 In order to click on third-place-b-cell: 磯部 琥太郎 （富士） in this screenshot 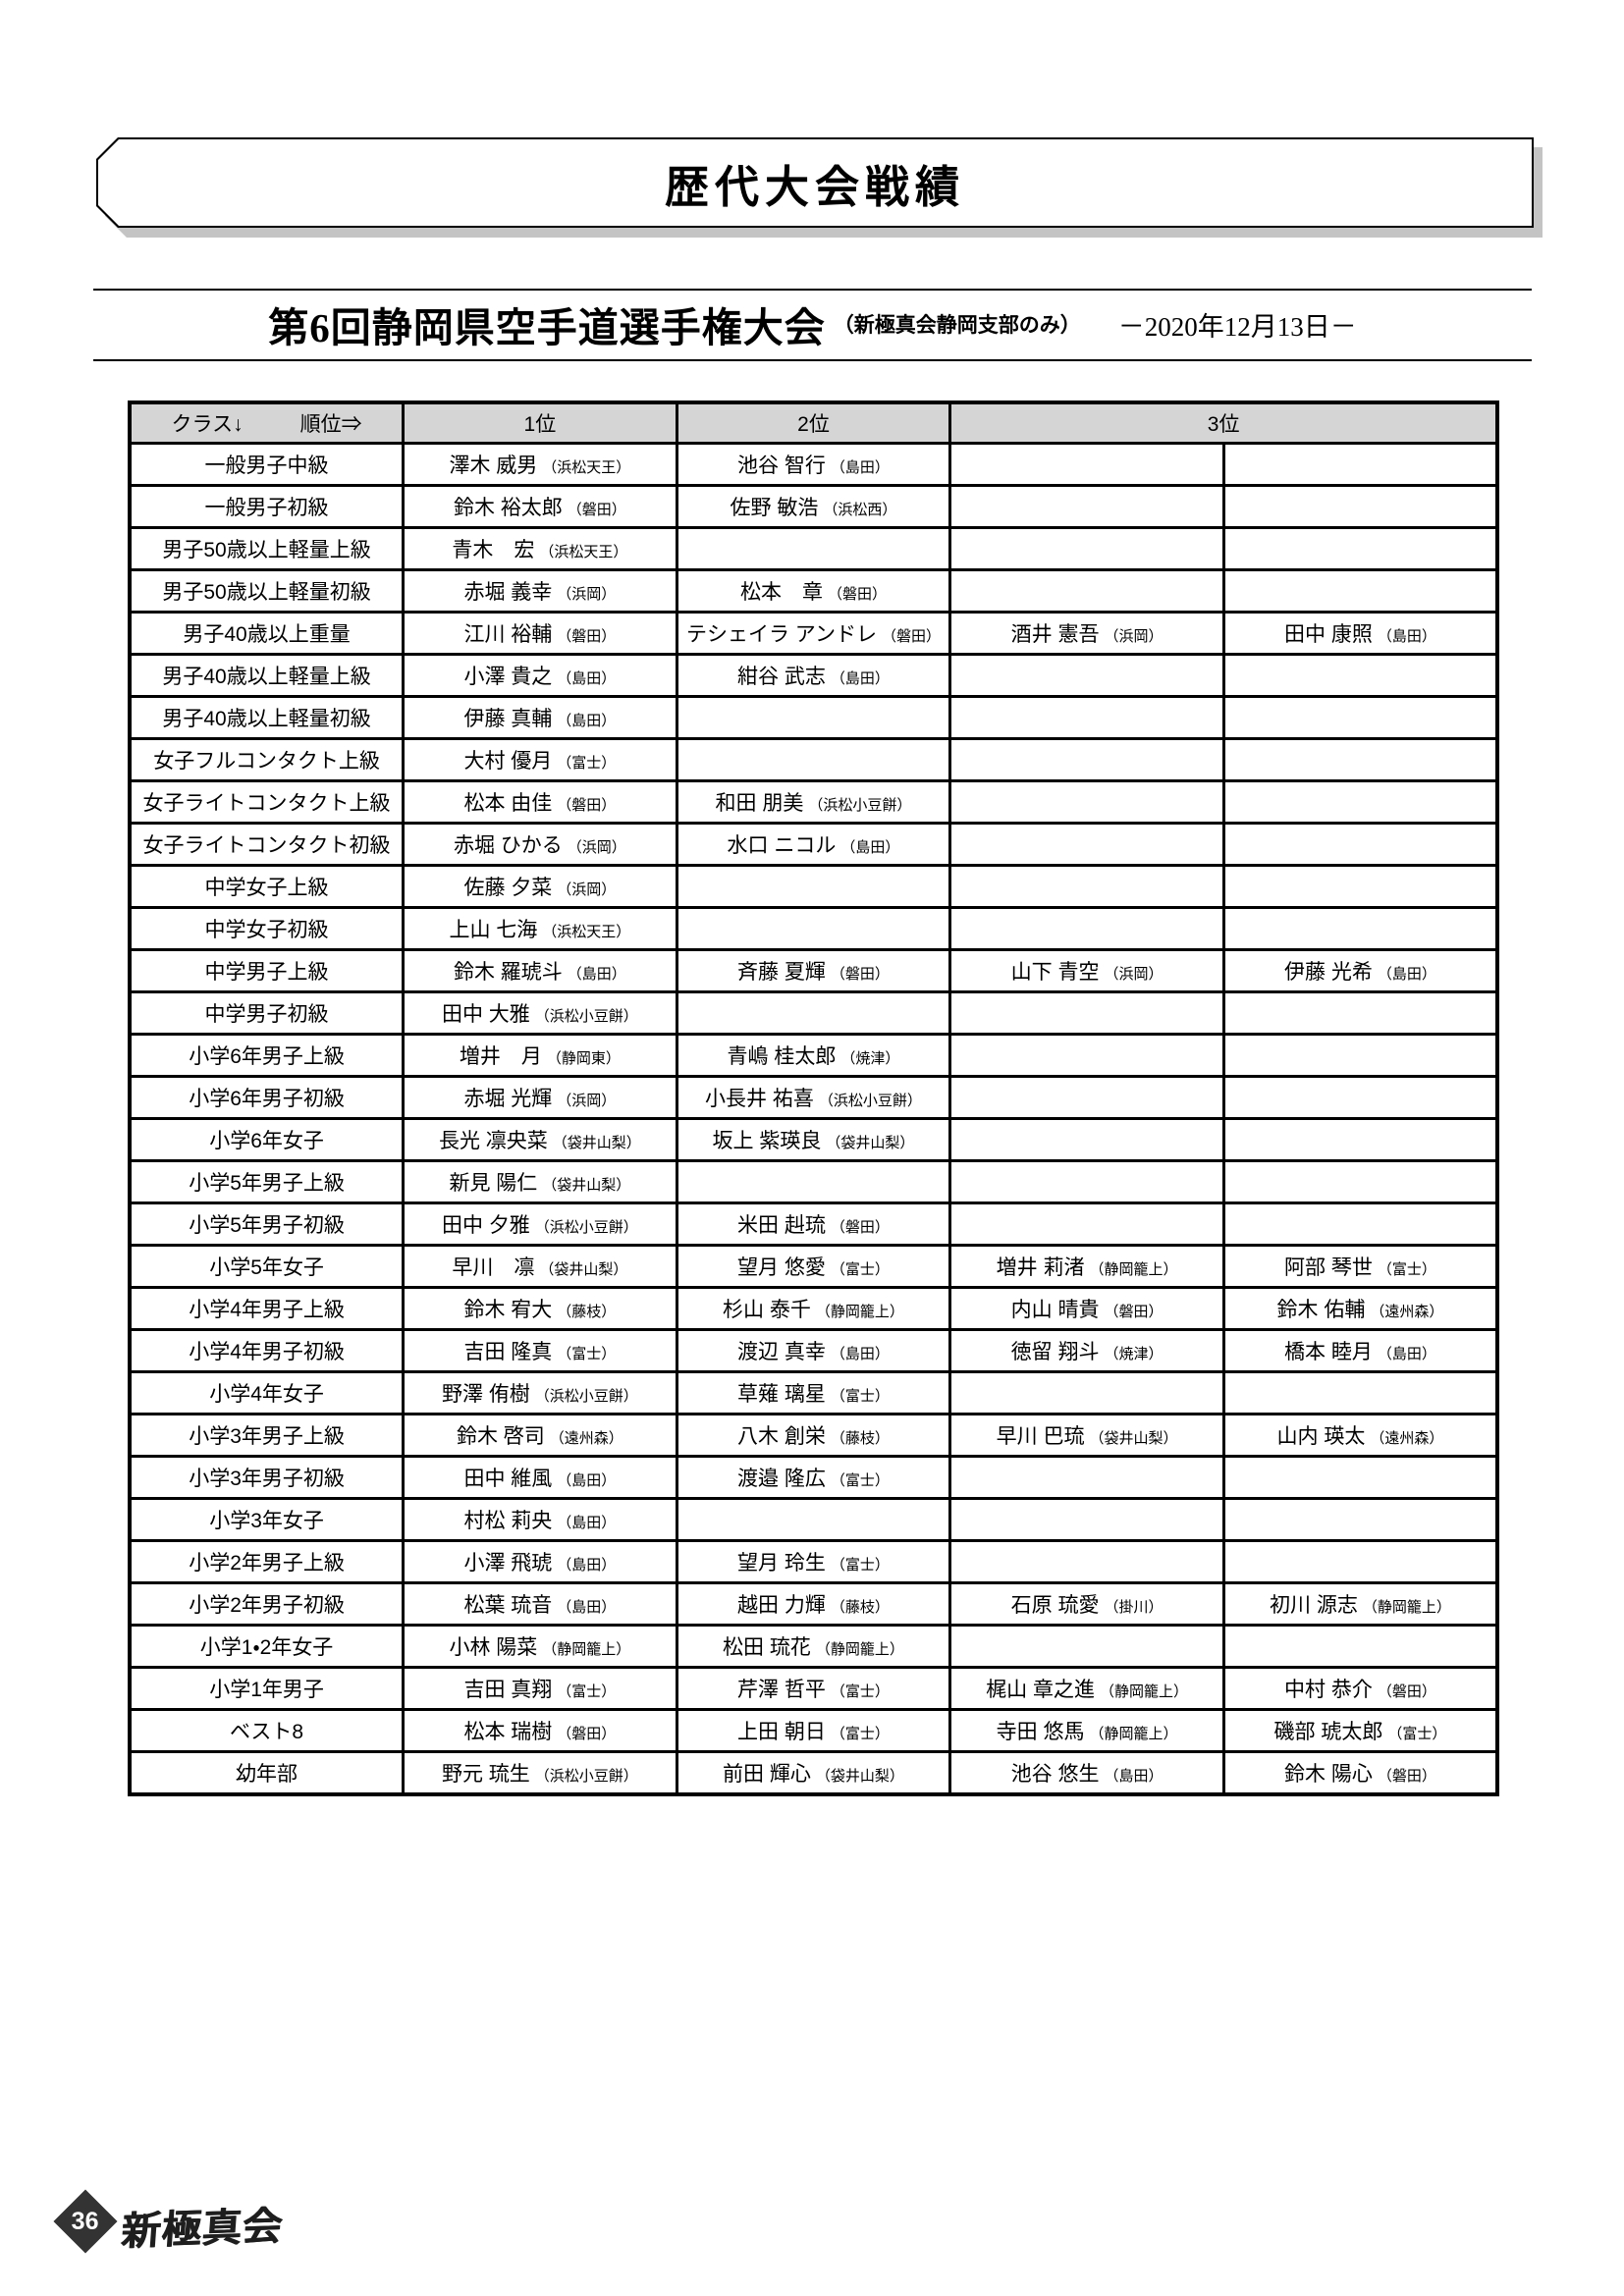, I will do `click(1360, 1730)`.